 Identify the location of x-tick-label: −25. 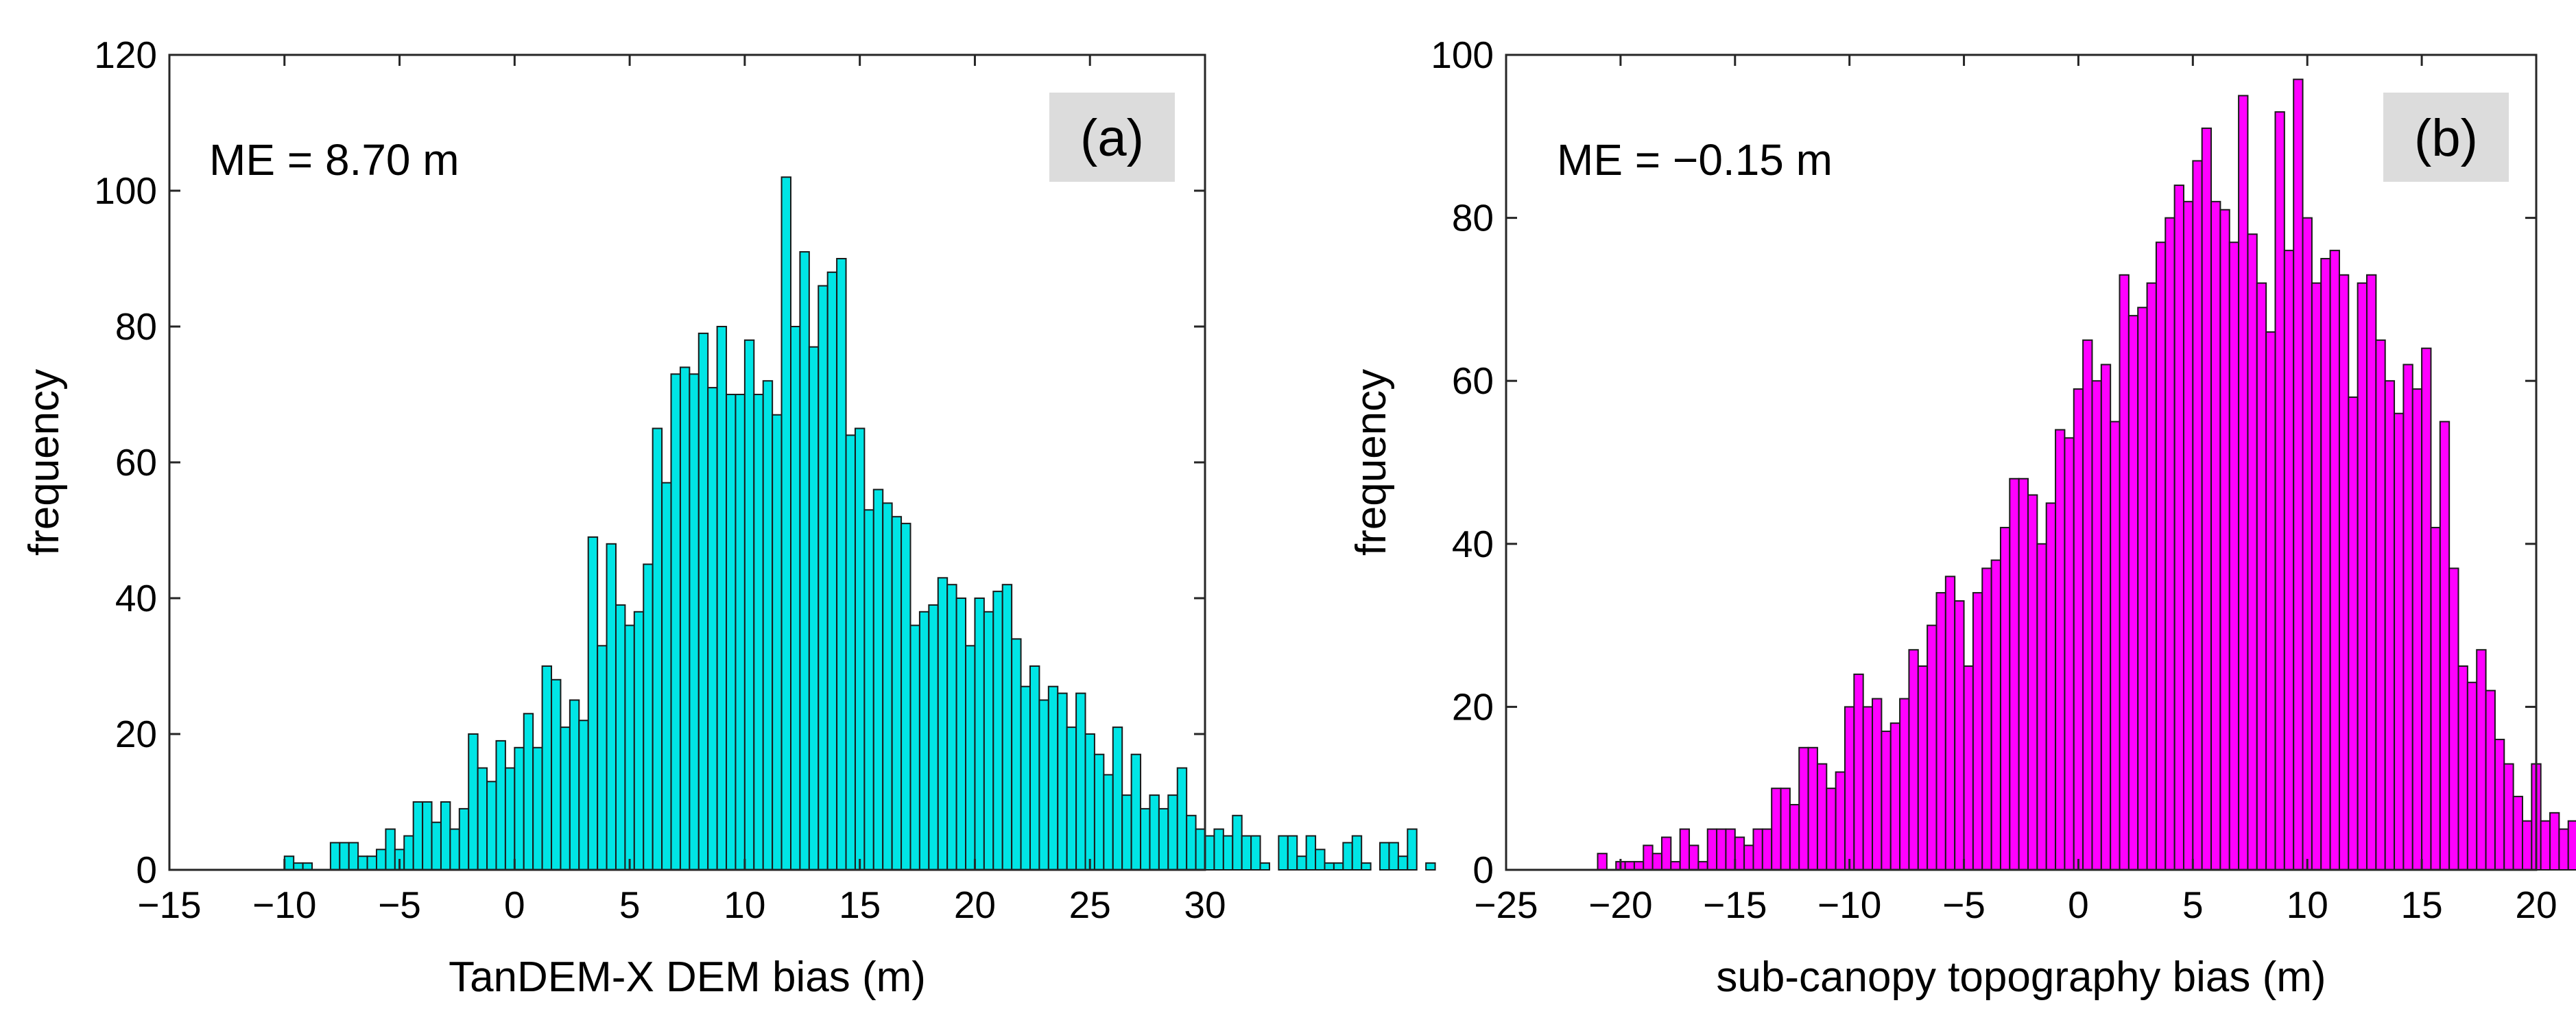
(1506, 905).